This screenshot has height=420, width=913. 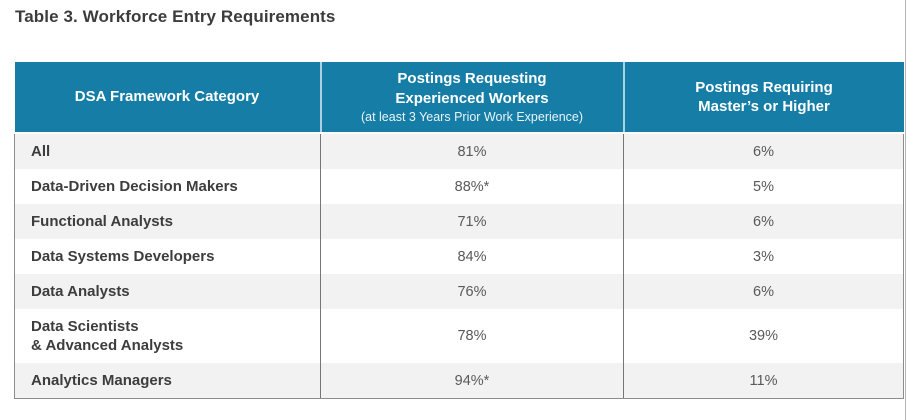 I want to click on column-header-label: DSA Framework Category, so click(x=167, y=97).